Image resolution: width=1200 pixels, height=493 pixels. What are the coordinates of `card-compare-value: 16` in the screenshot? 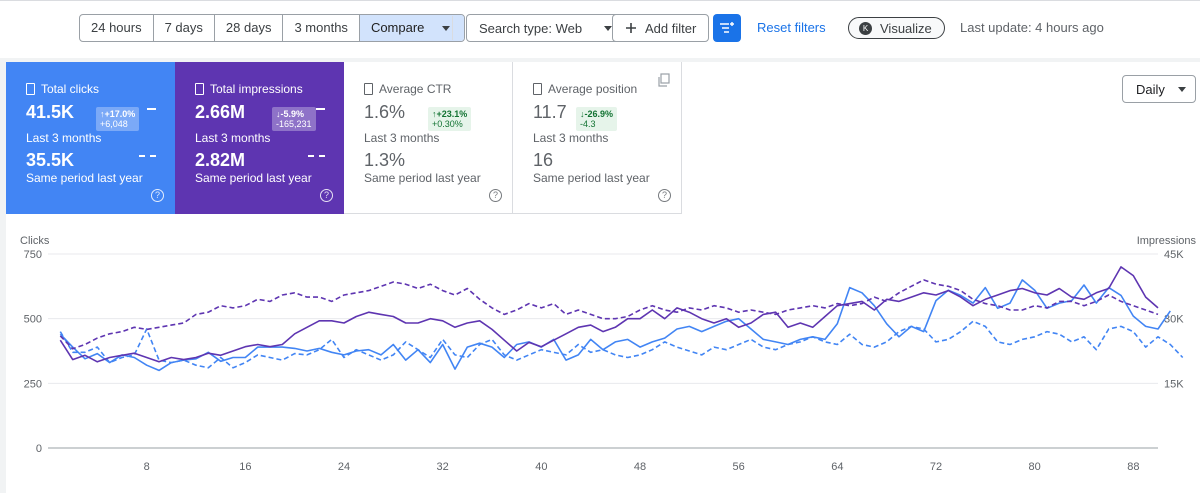 It's located at (543, 160).